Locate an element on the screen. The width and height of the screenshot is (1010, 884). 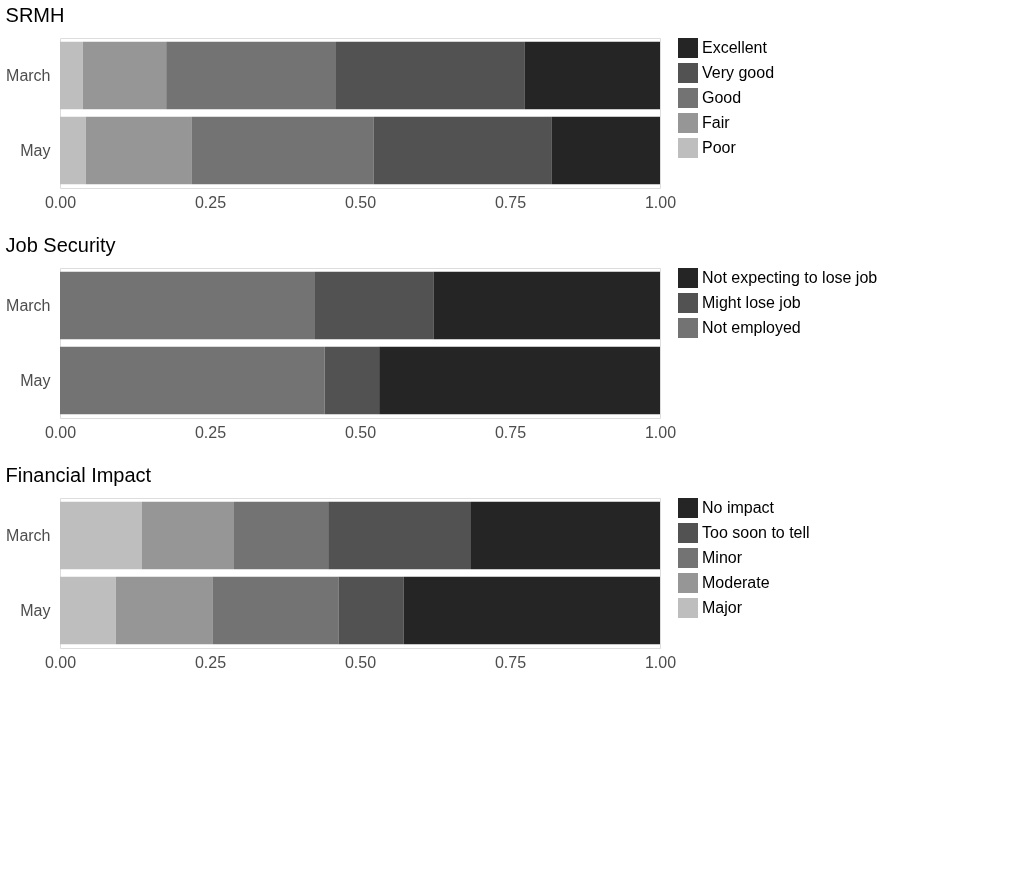
chart-title: Job Security is located at coordinates (60, 245).